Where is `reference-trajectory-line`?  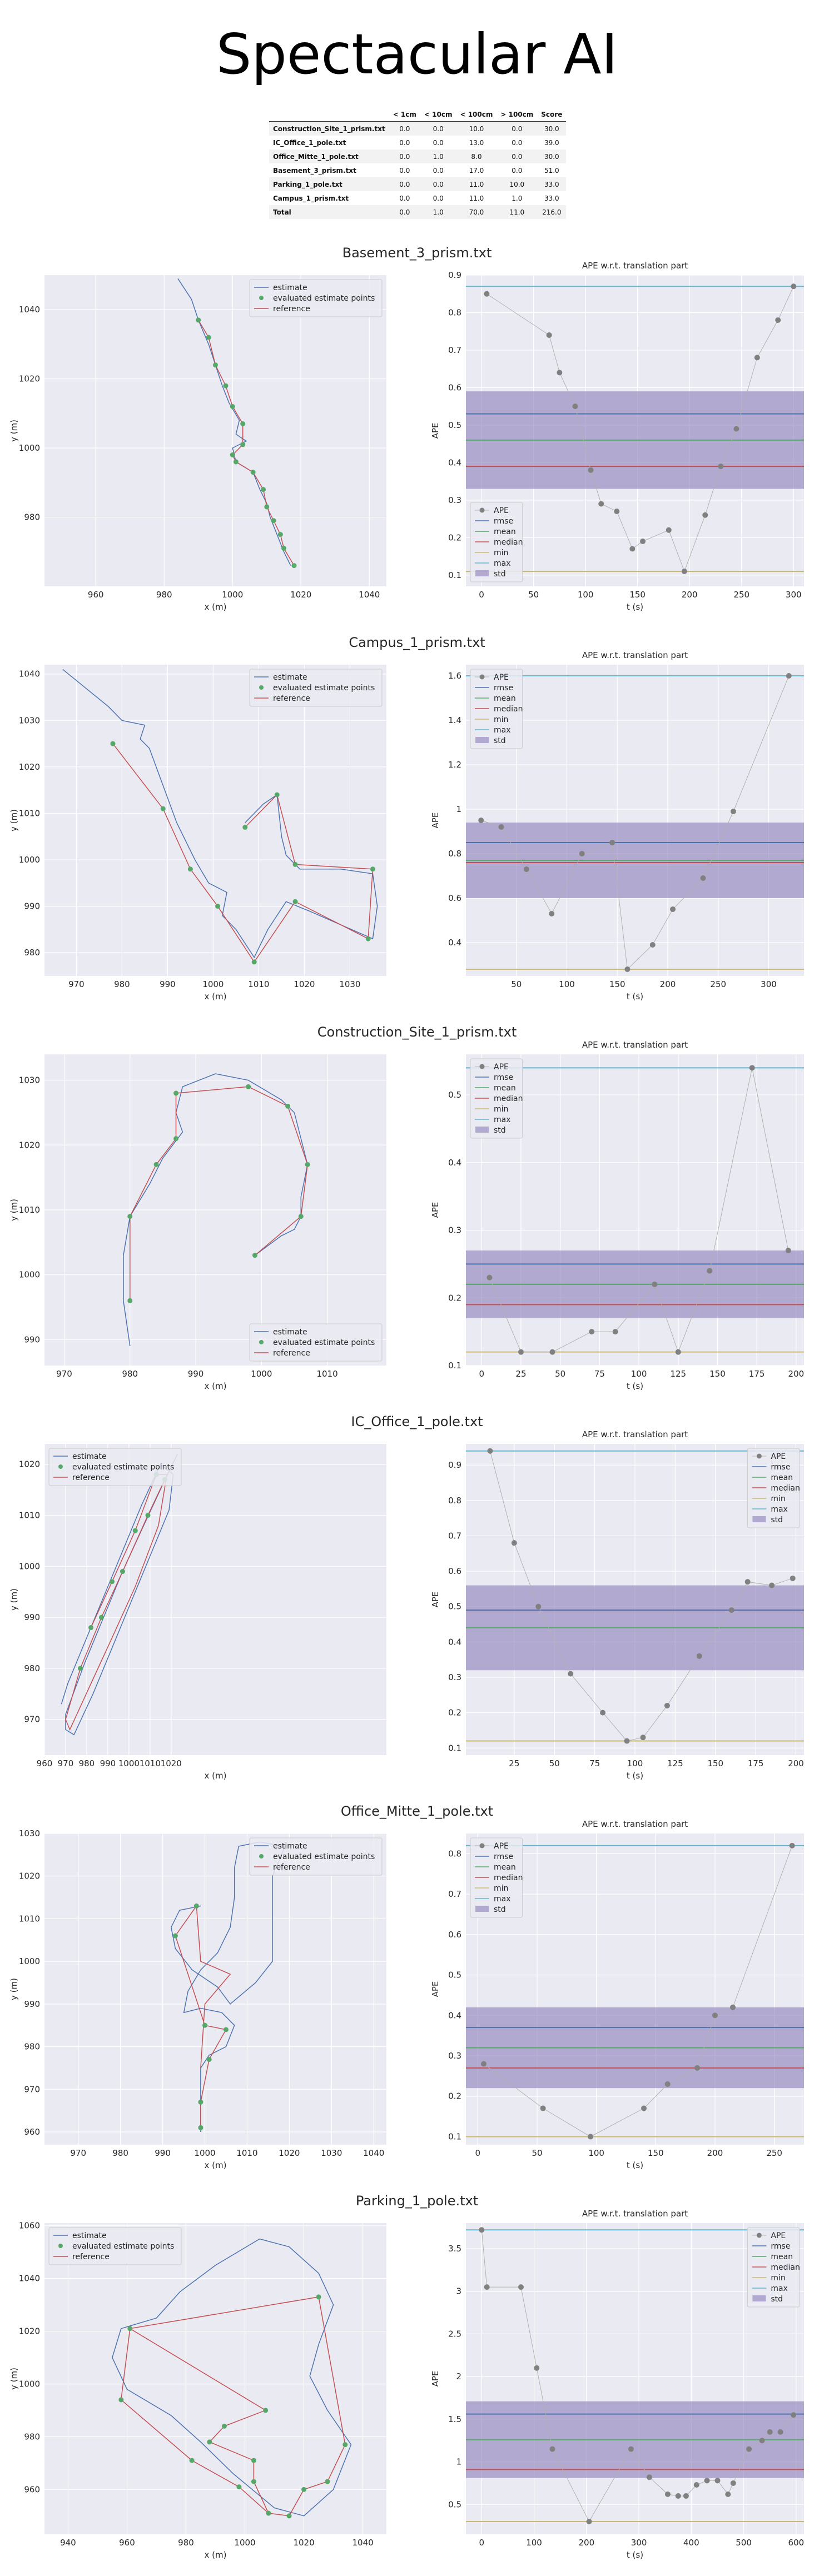 reference-trajectory-line is located at coordinates (219, 1193).